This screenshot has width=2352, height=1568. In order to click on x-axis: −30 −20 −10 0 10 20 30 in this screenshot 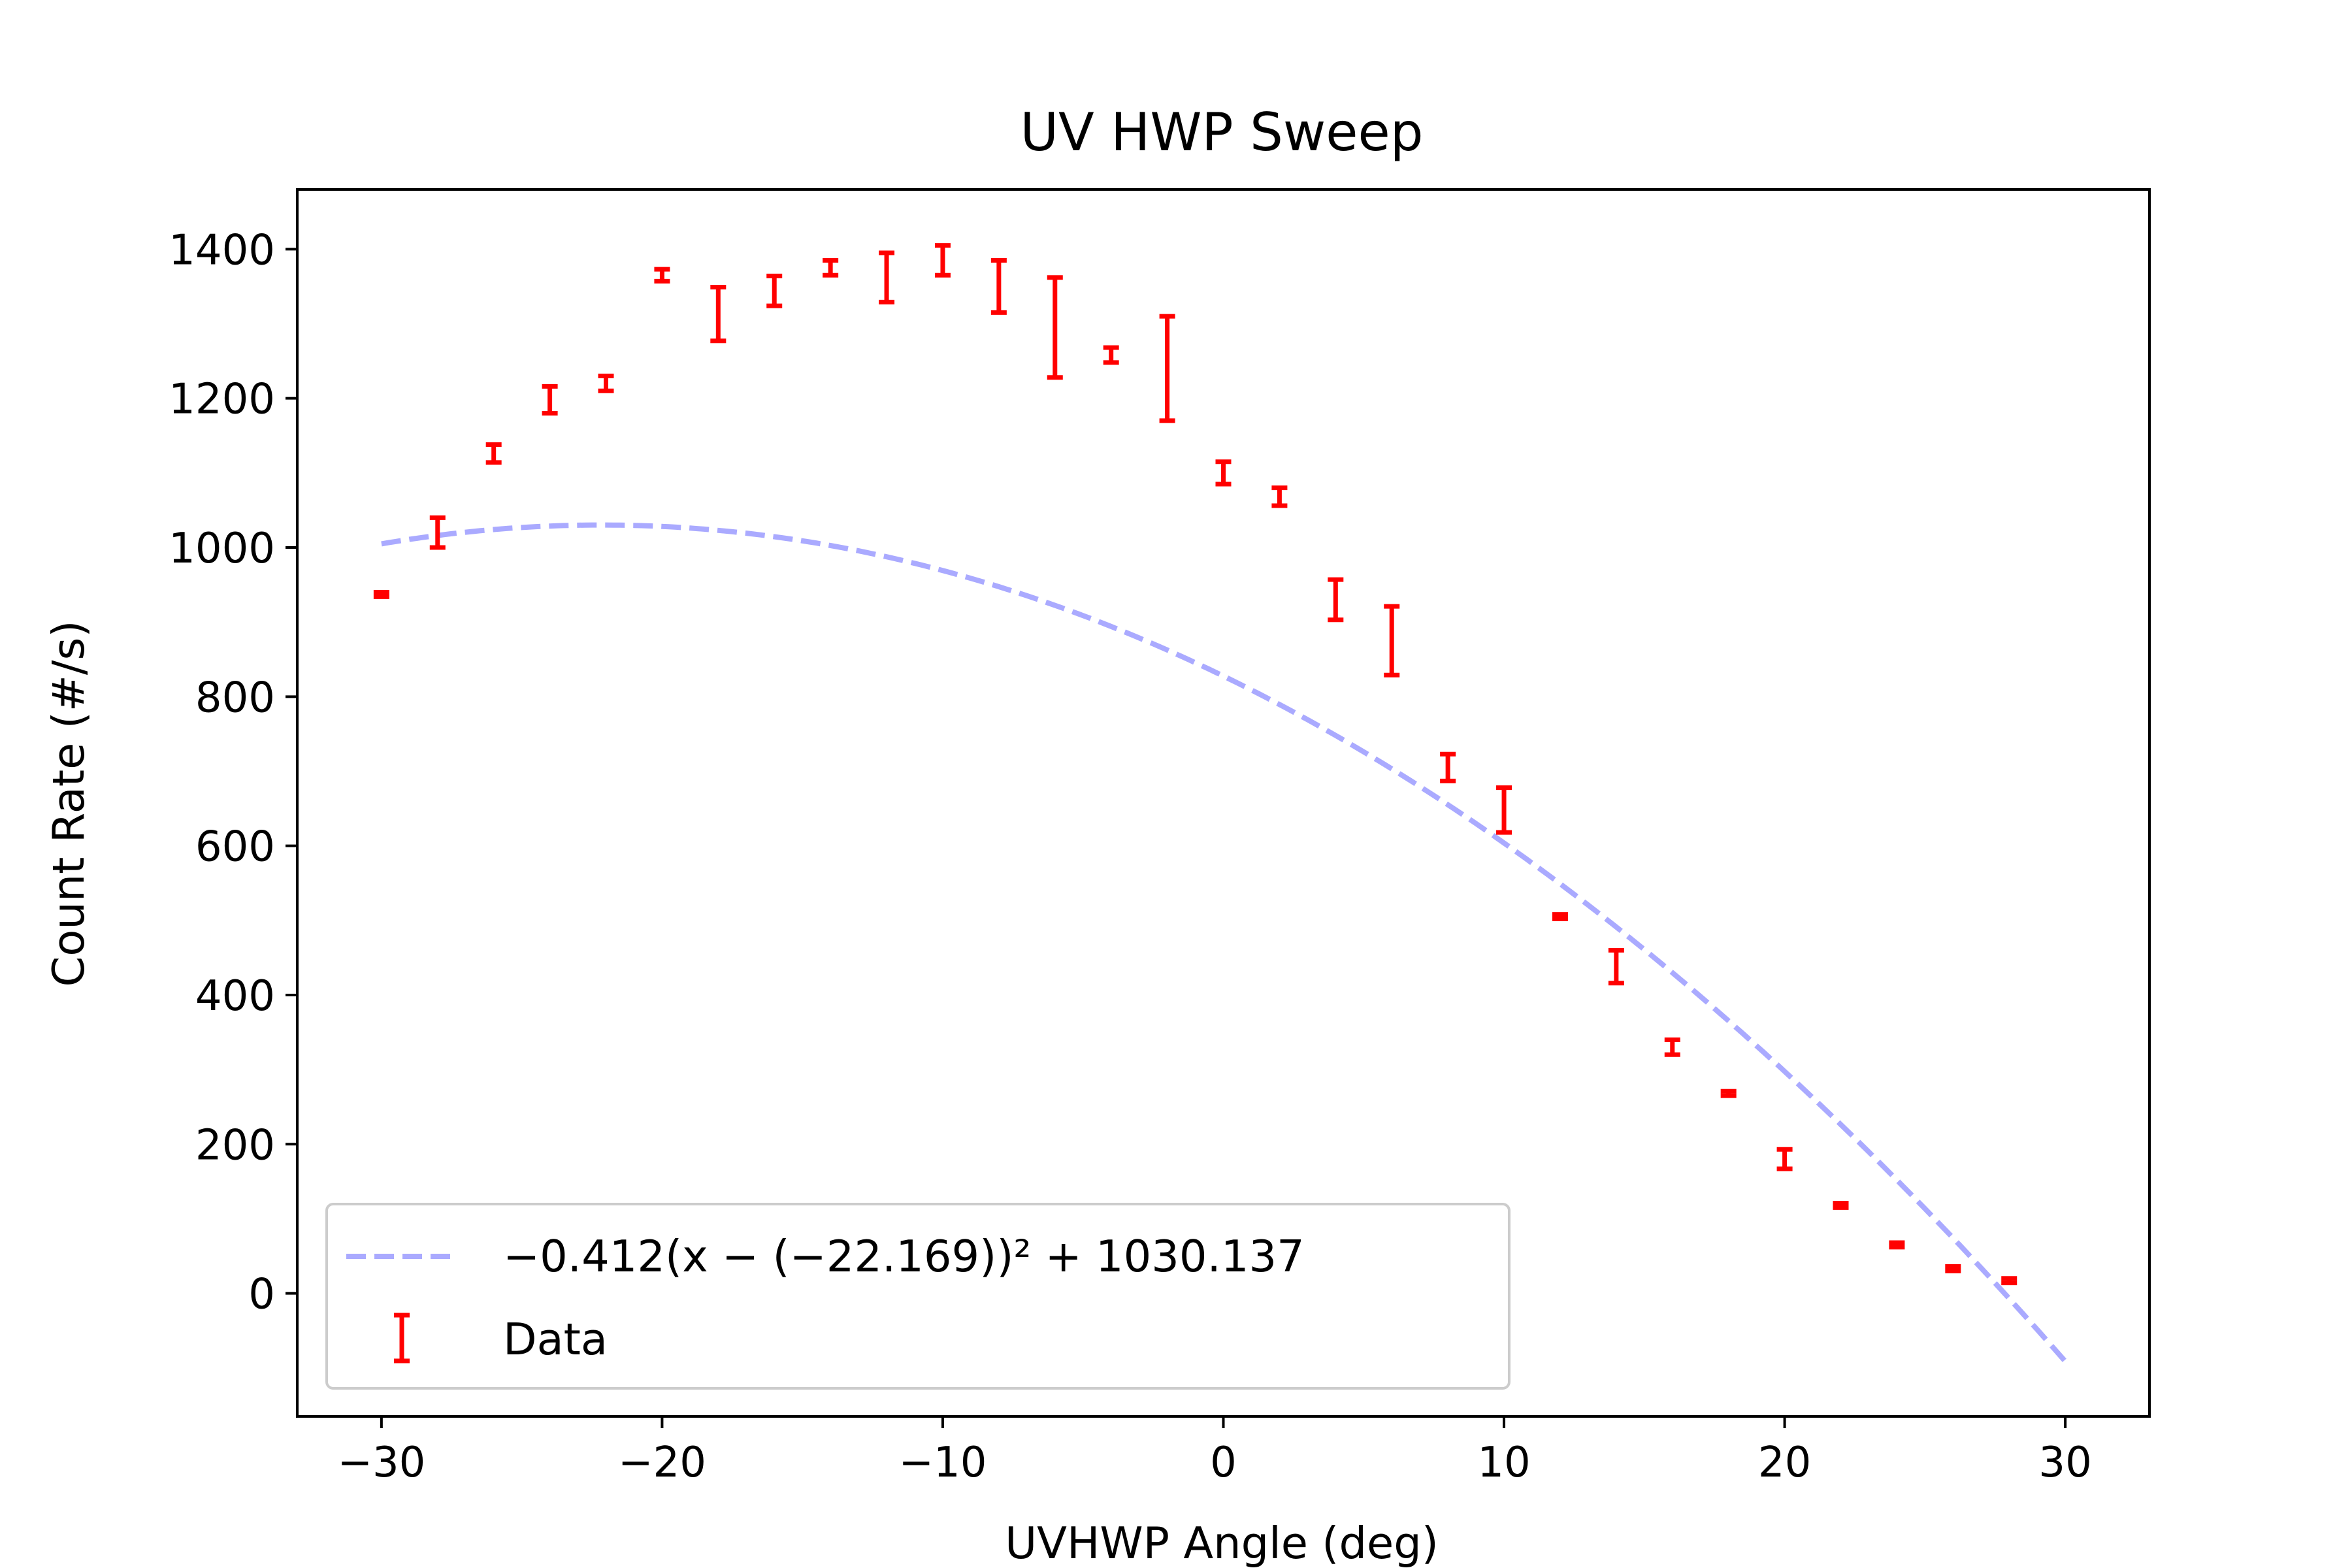, I will do `click(1214, 1451)`.